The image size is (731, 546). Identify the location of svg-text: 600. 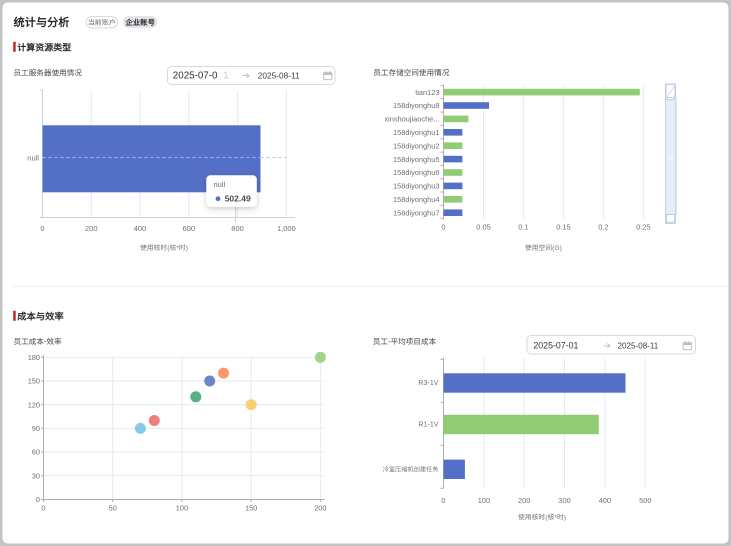
(189, 228).